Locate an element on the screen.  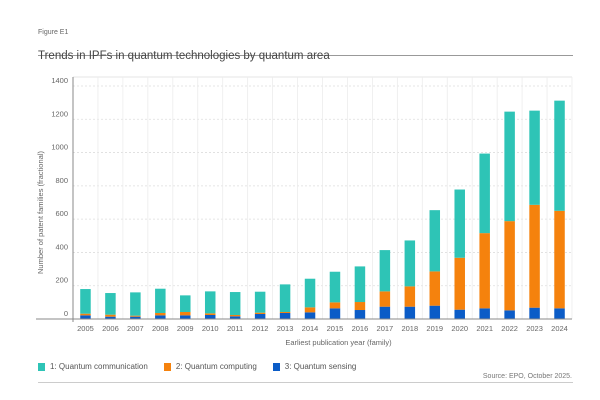
bar-quantum-computing-2011 is located at coordinates (235, 316).